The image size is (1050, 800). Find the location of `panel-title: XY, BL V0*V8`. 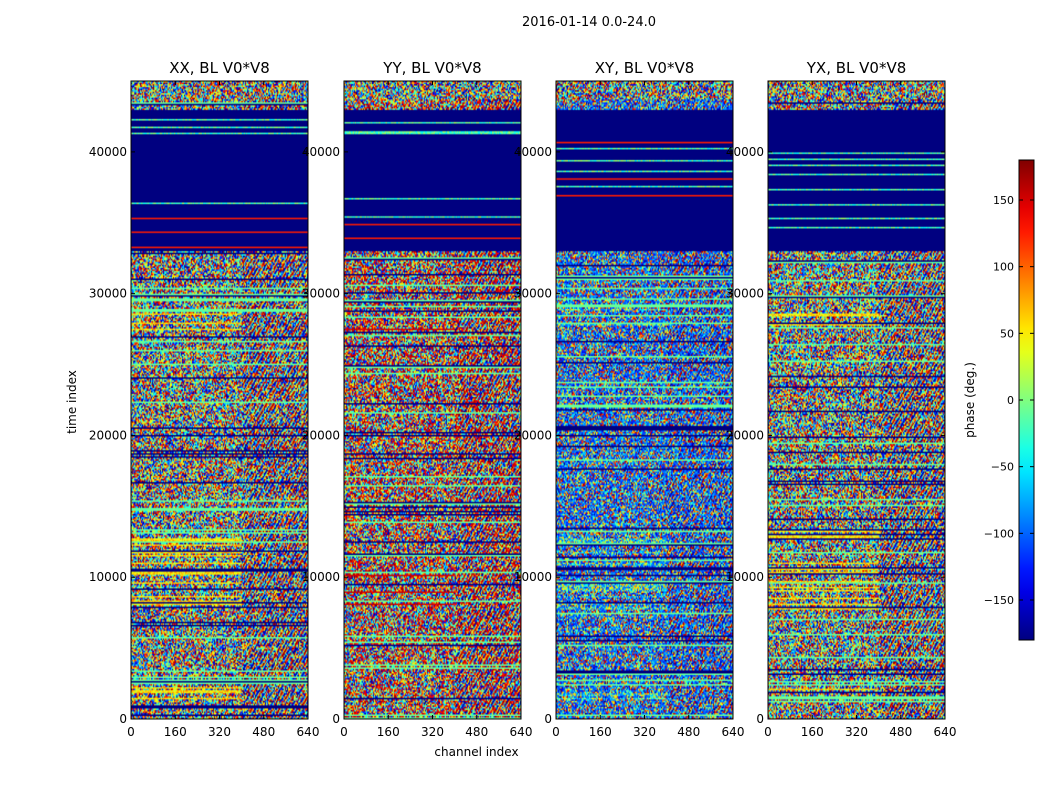

panel-title: XY, BL V0*V8 is located at coordinates (645, 68).